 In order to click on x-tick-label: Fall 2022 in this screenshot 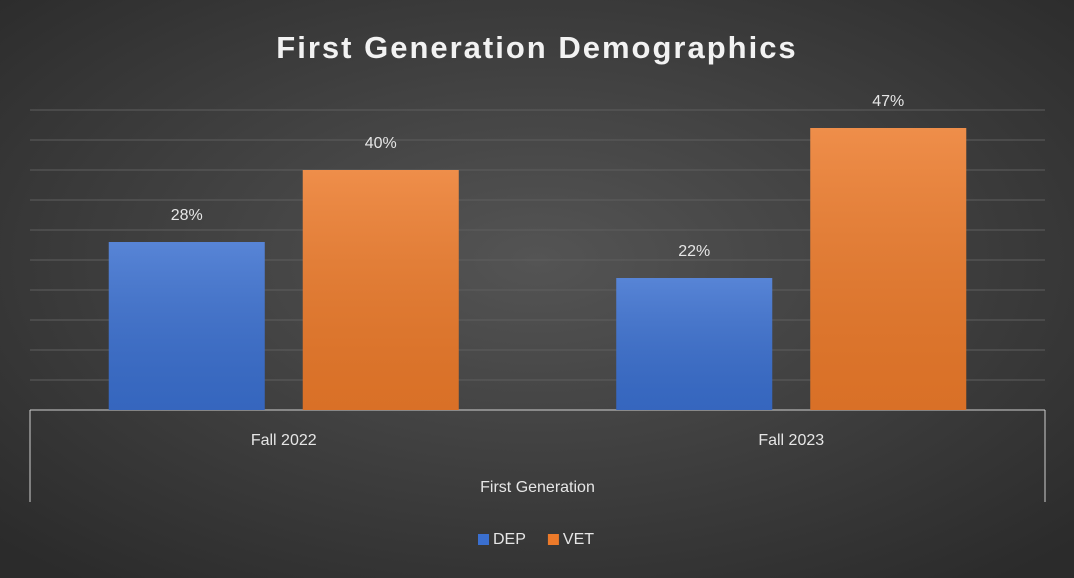, I will do `click(284, 440)`.